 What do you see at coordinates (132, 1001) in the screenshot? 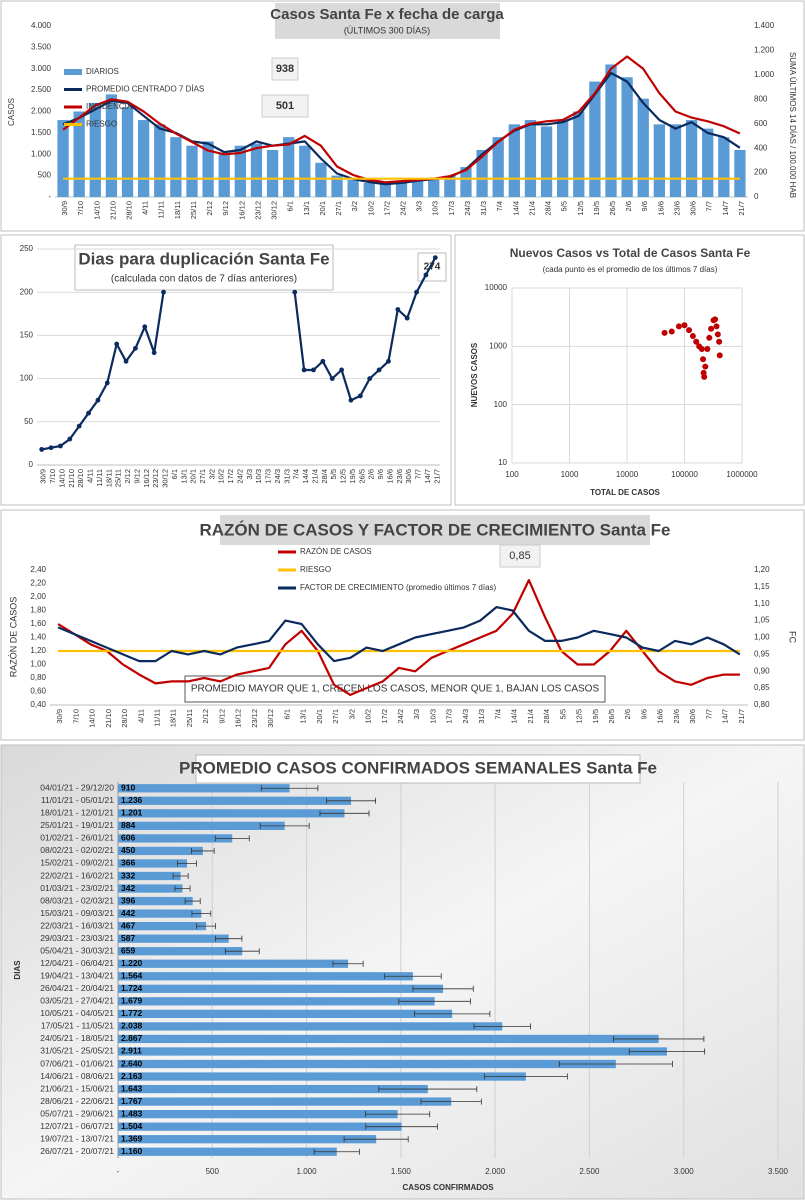
I see `data-label: 1.679` at bounding box center [132, 1001].